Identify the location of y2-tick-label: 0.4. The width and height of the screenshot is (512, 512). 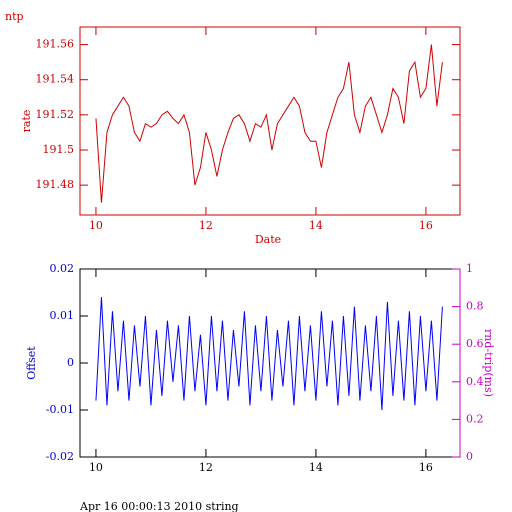
(475, 381).